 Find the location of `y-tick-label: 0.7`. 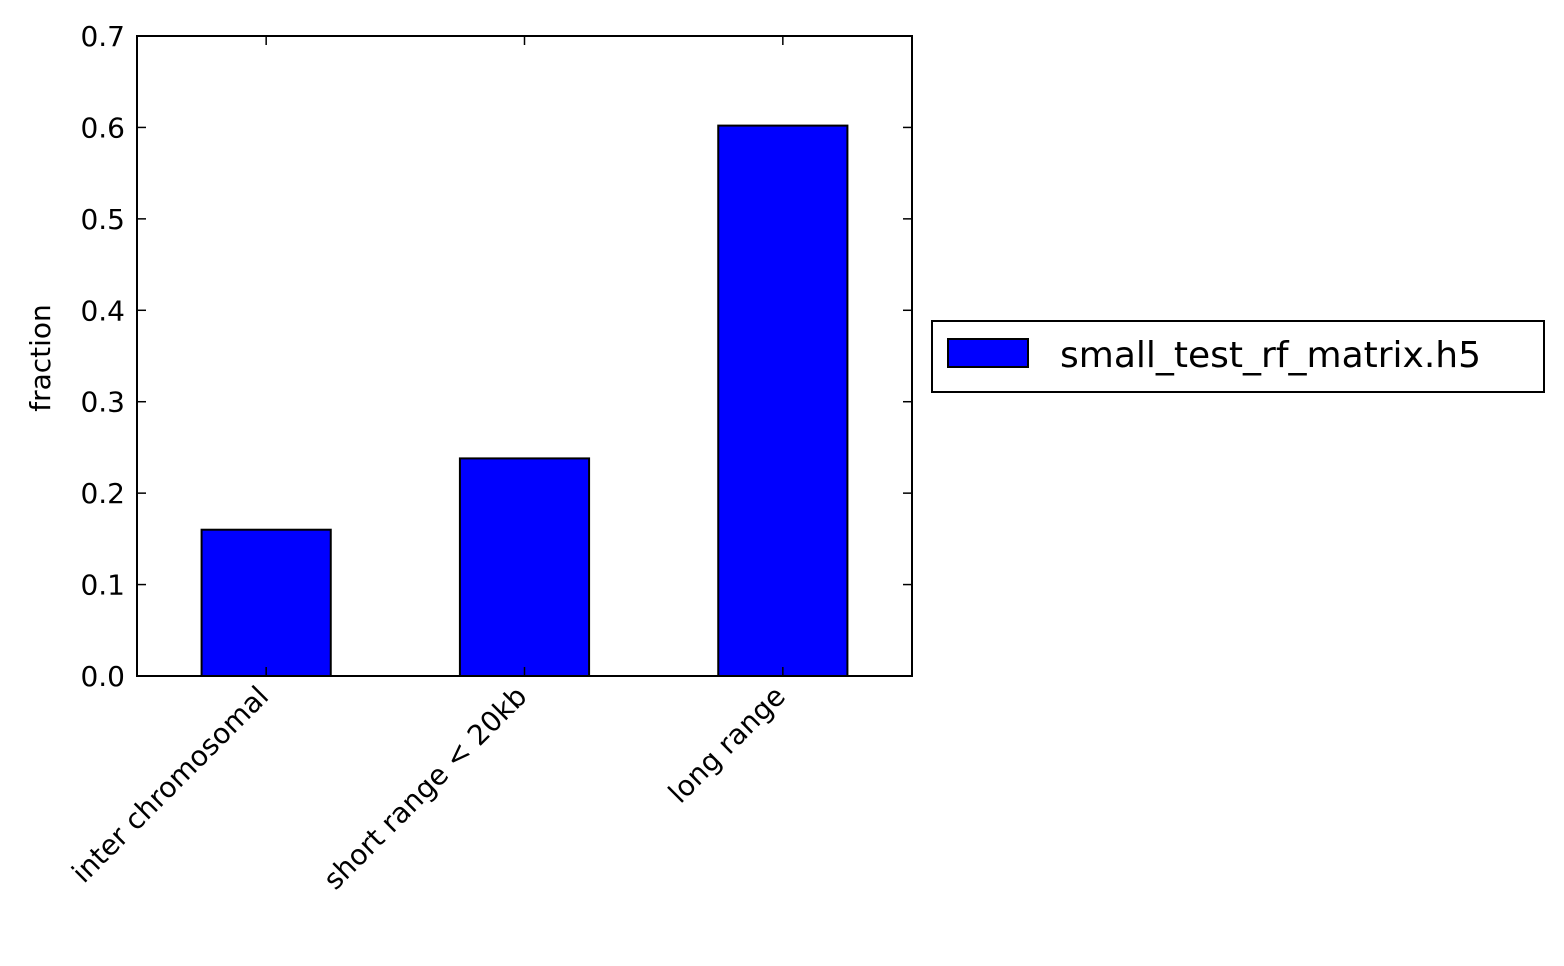

y-tick-label: 0.7 is located at coordinates (102, 36).